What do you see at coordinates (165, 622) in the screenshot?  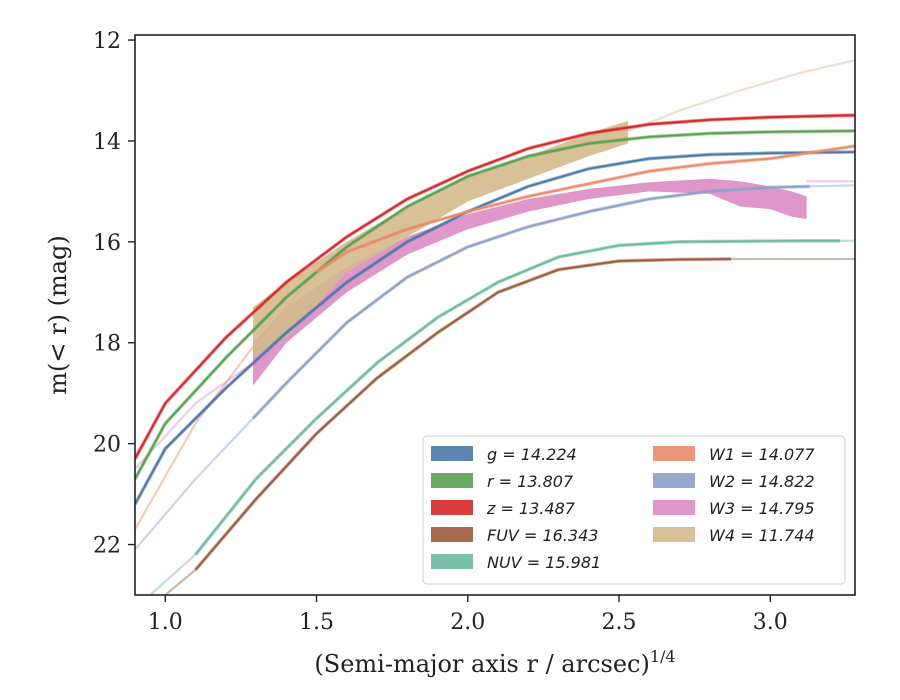 I see `x-tick-label: 1.0` at bounding box center [165, 622].